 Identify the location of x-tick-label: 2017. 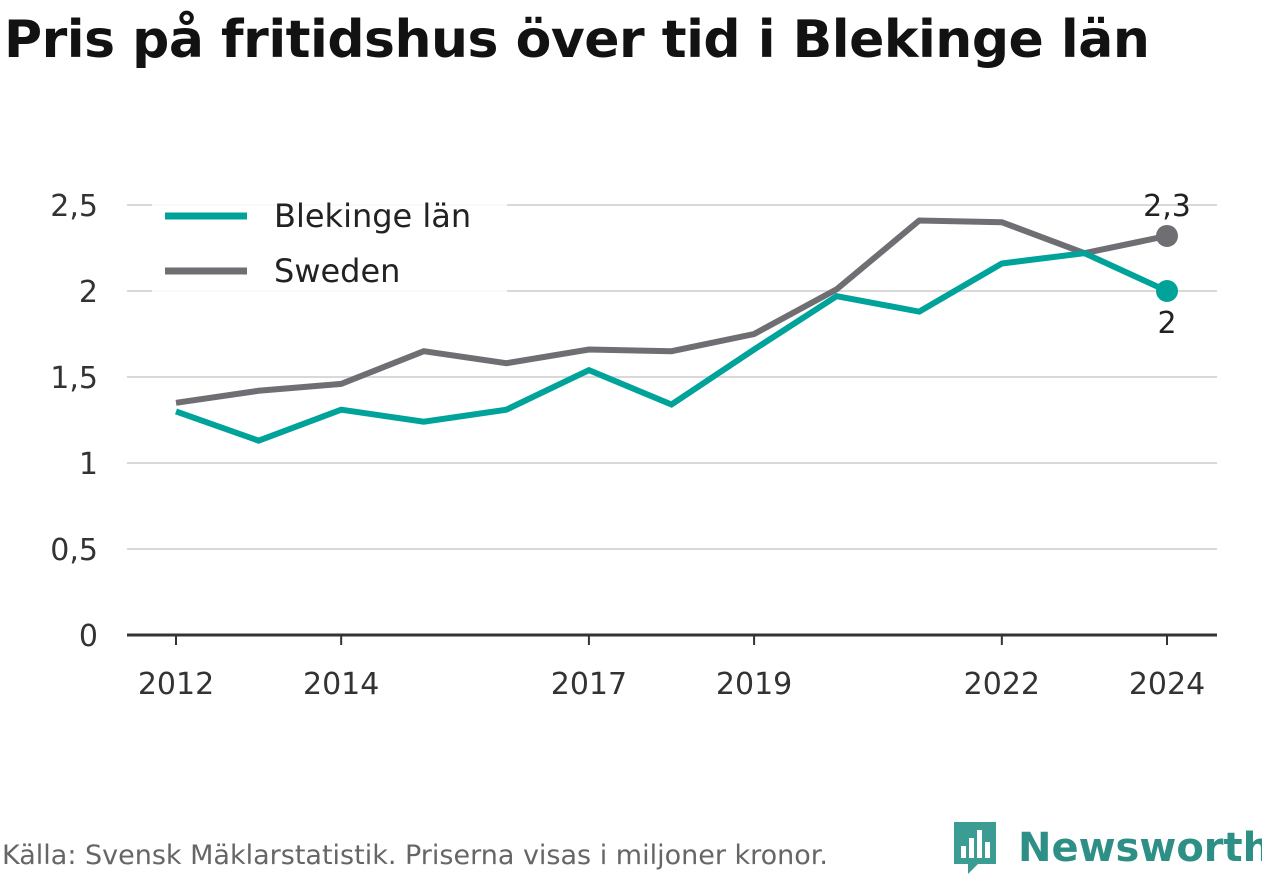
(589, 684).